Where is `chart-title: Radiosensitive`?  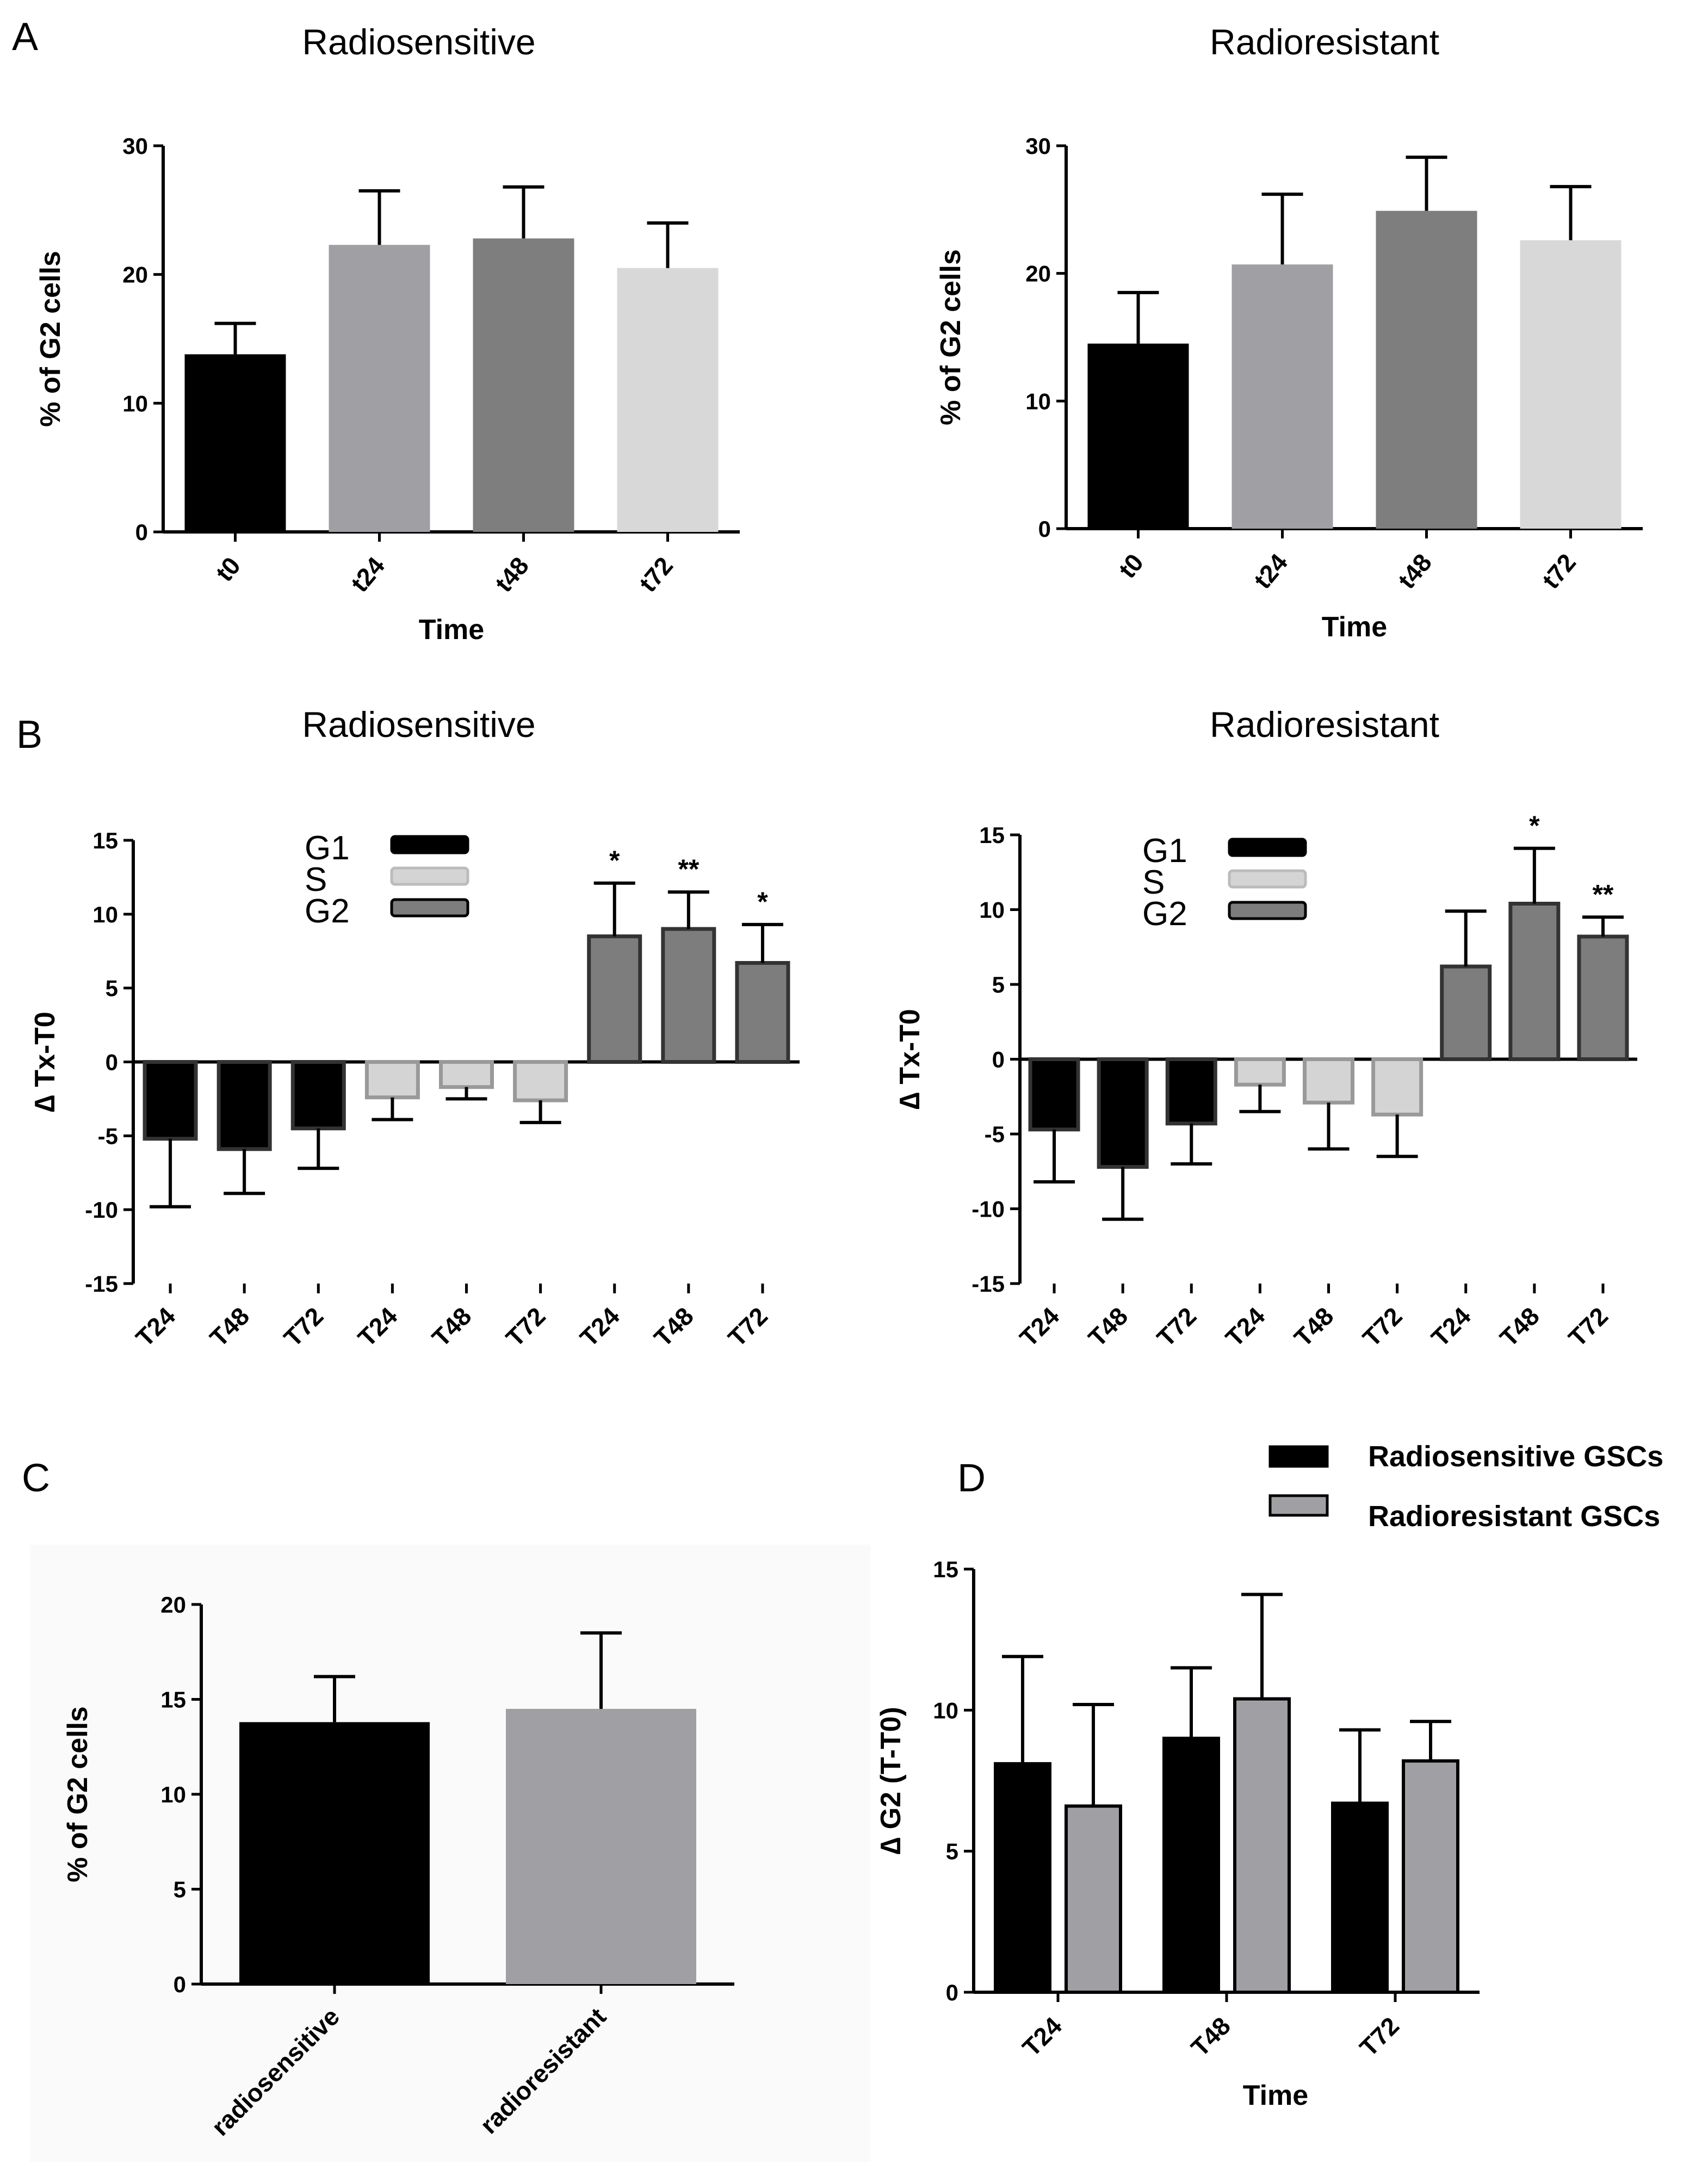 chart-title: Radiosensitive is located at coordinates (418, 724).